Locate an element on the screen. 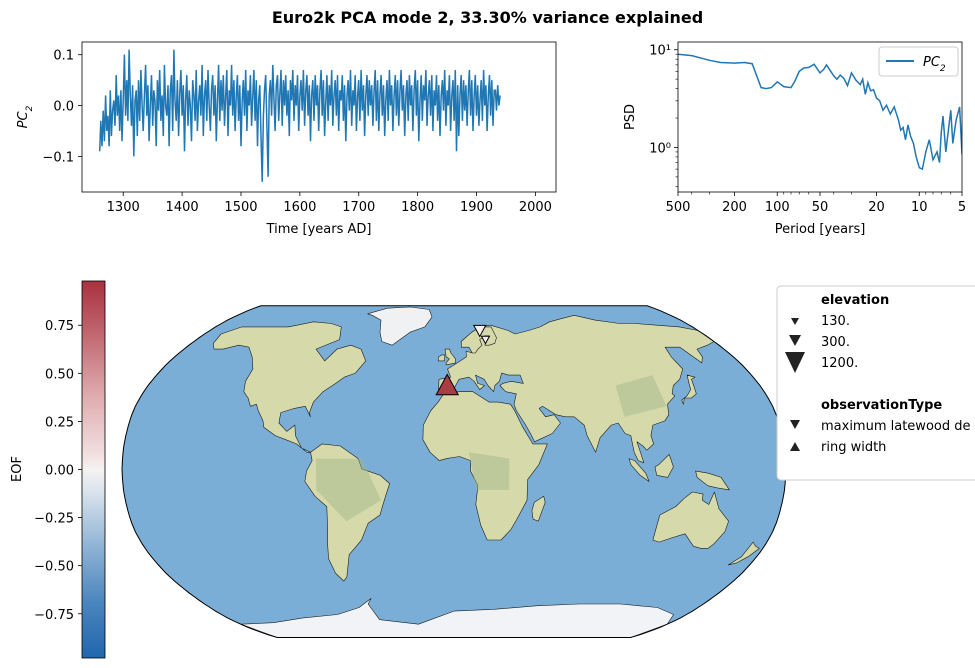  colorbar-tick-label: 0.75 is located at coordinates (59, 326).